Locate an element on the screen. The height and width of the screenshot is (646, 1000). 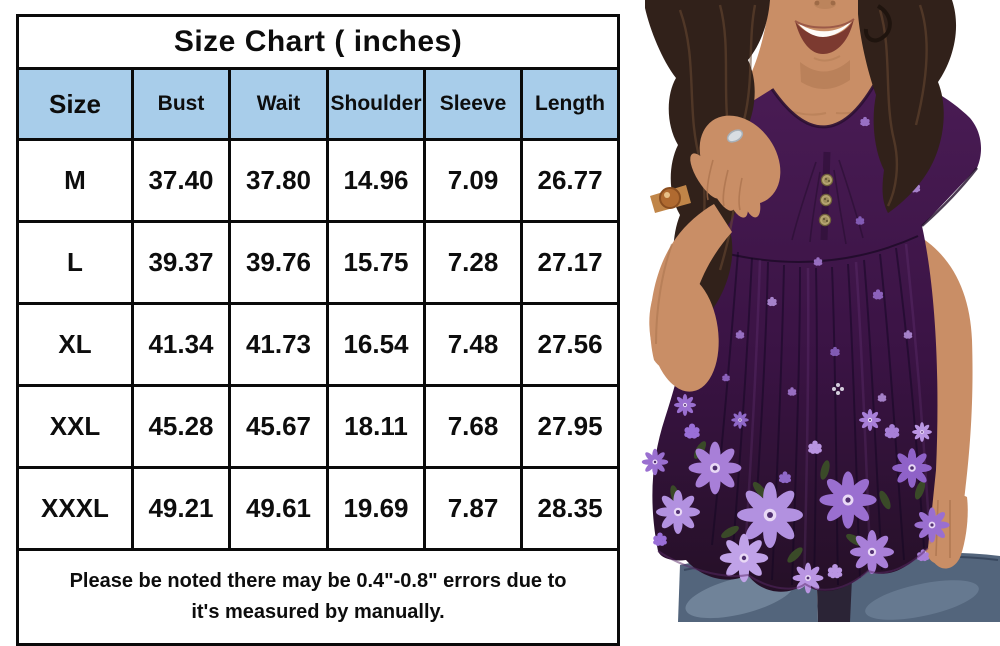
shoulder-value: 15.75 is located at coordinates (376, 262).